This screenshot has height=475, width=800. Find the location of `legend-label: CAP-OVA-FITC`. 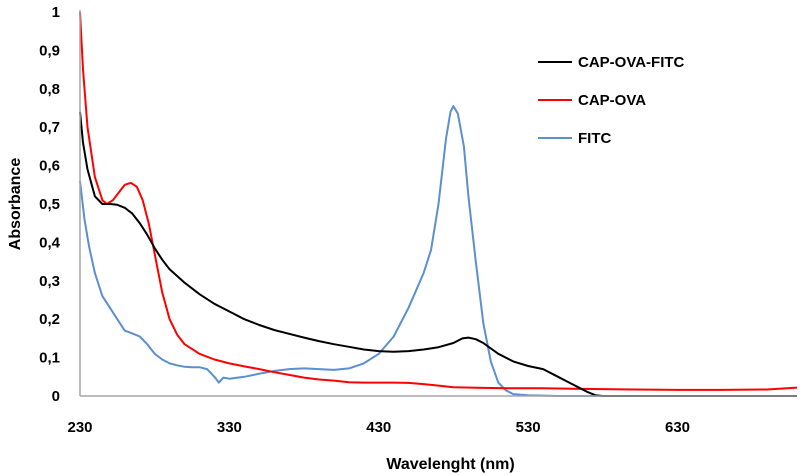

legend-label: CAP-OVA-FITC is located at coordinates (631, 62).